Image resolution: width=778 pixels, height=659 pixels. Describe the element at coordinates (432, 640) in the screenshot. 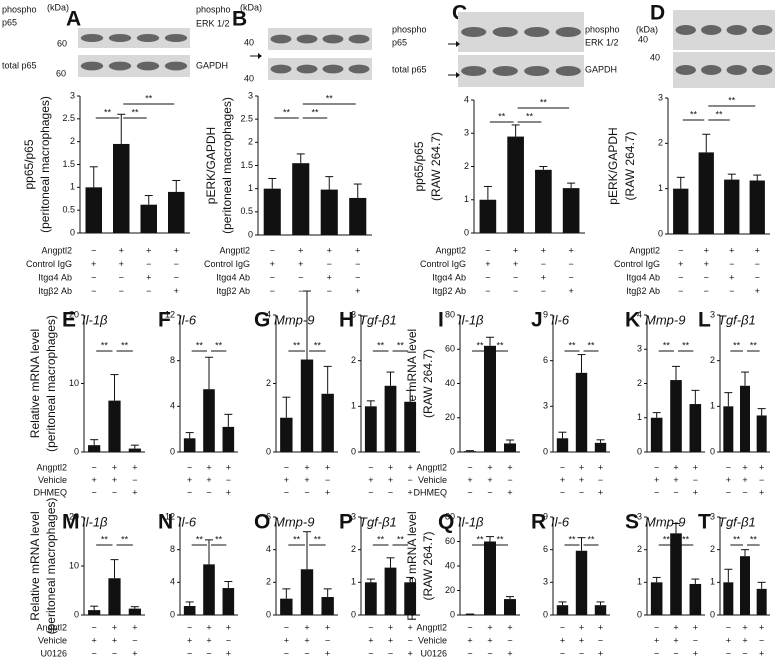

I see `condition-label: Vehicle` at that location.